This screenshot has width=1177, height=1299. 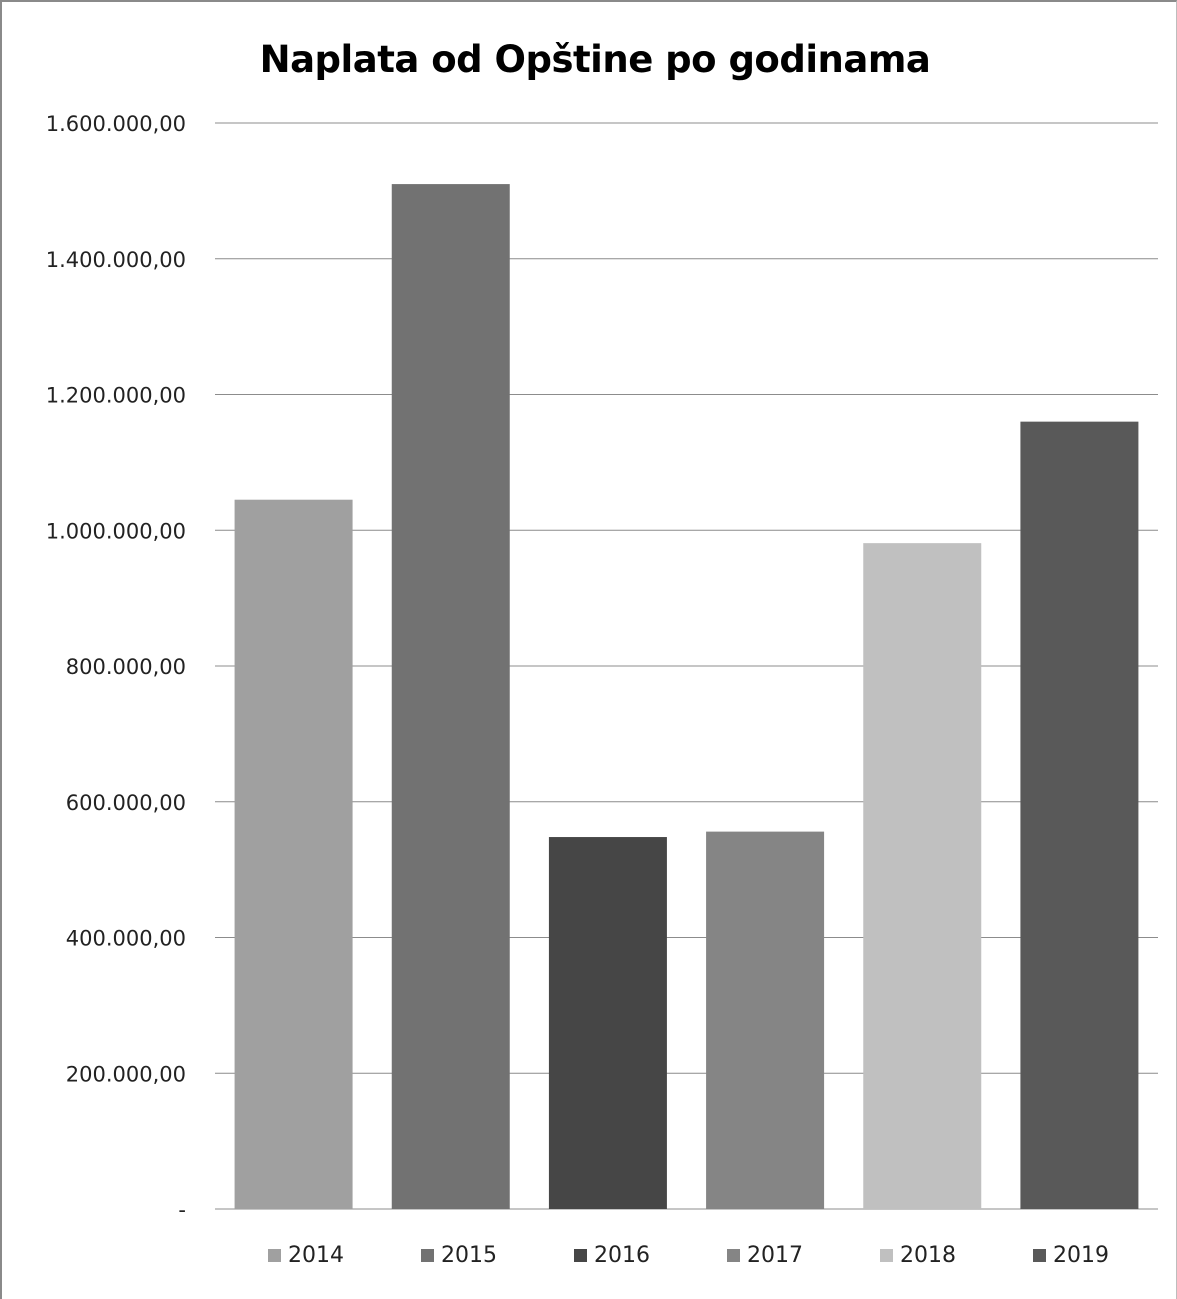 I want to click on bar-2016, so click(x=607, y=1023).